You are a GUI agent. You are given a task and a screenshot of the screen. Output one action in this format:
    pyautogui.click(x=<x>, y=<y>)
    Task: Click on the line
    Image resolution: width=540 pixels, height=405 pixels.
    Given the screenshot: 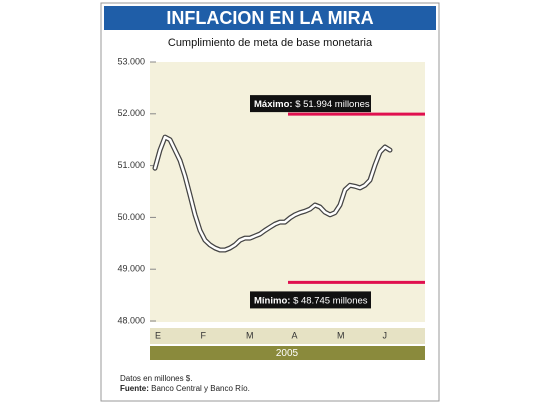 What is the action you would take?
    pyautogui.click(x=272, y=193)
    